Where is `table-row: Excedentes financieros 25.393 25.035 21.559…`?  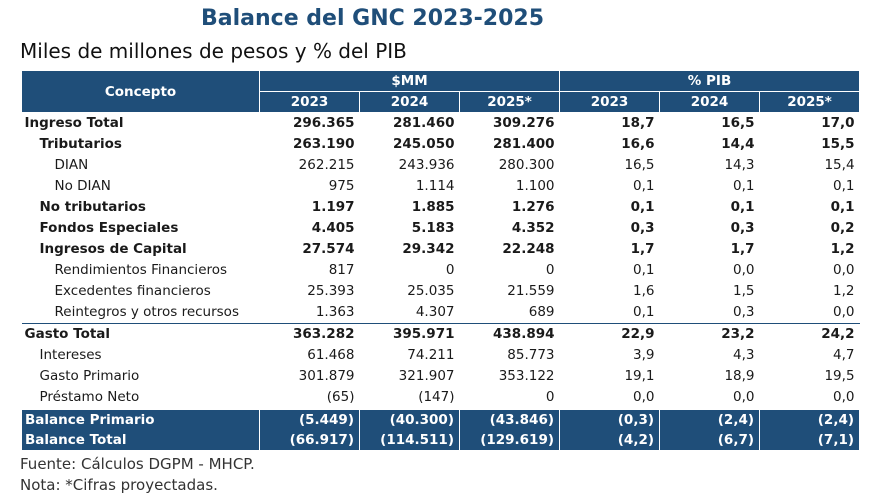 table-row: Excedentes financieros 25.393 25.035 21.559… is located at coordinates (441, 291).